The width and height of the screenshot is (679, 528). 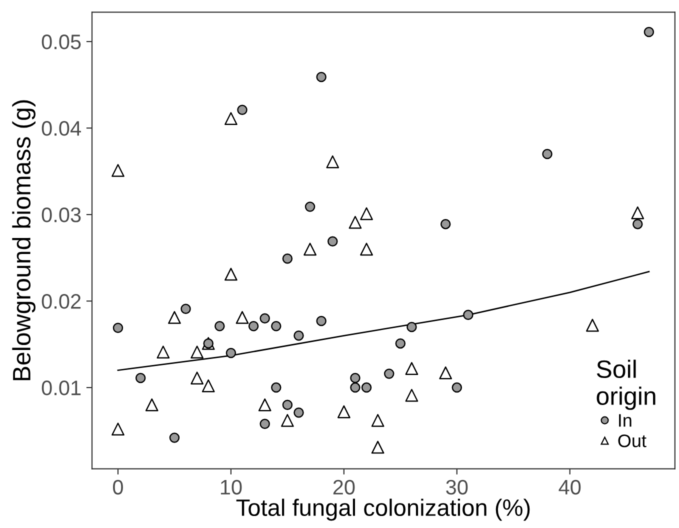 I want to click on y-tick-label: 0.04, so click(x=61, y=128).